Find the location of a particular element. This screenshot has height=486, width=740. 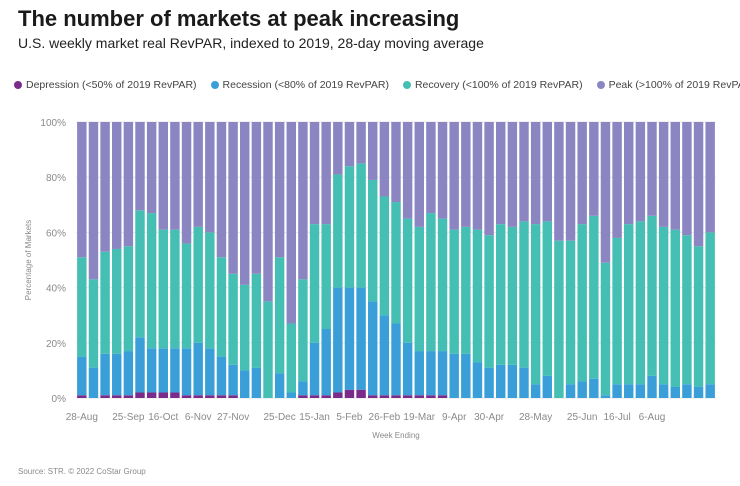

x-tick-label: 16-Oct is located at coordinates (163, 417).